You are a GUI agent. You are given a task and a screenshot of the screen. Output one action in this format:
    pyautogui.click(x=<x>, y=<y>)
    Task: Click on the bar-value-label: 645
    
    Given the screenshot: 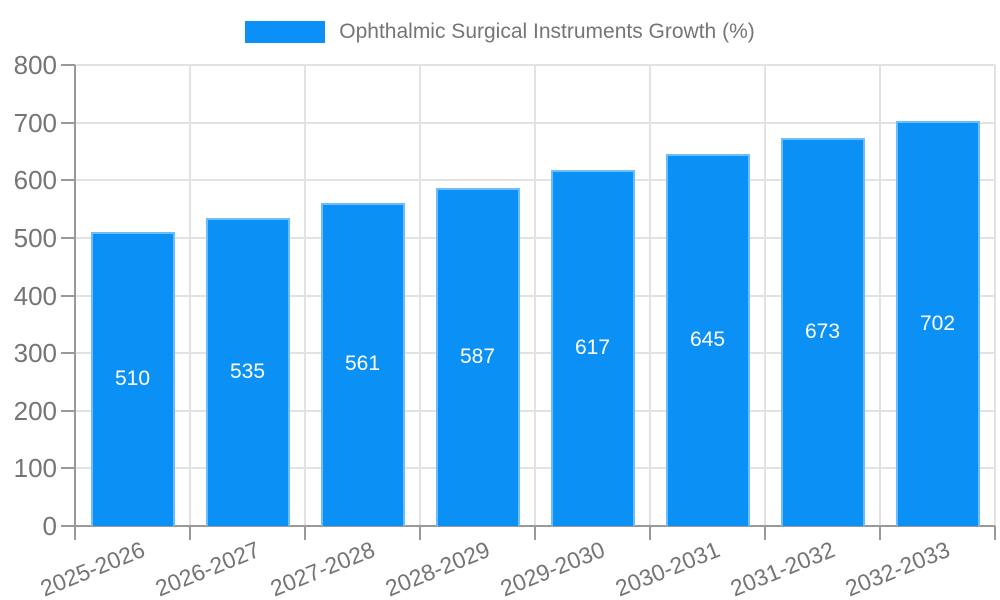 What is the action you would take?
    pyautogui.click(x=707, y=340)
    